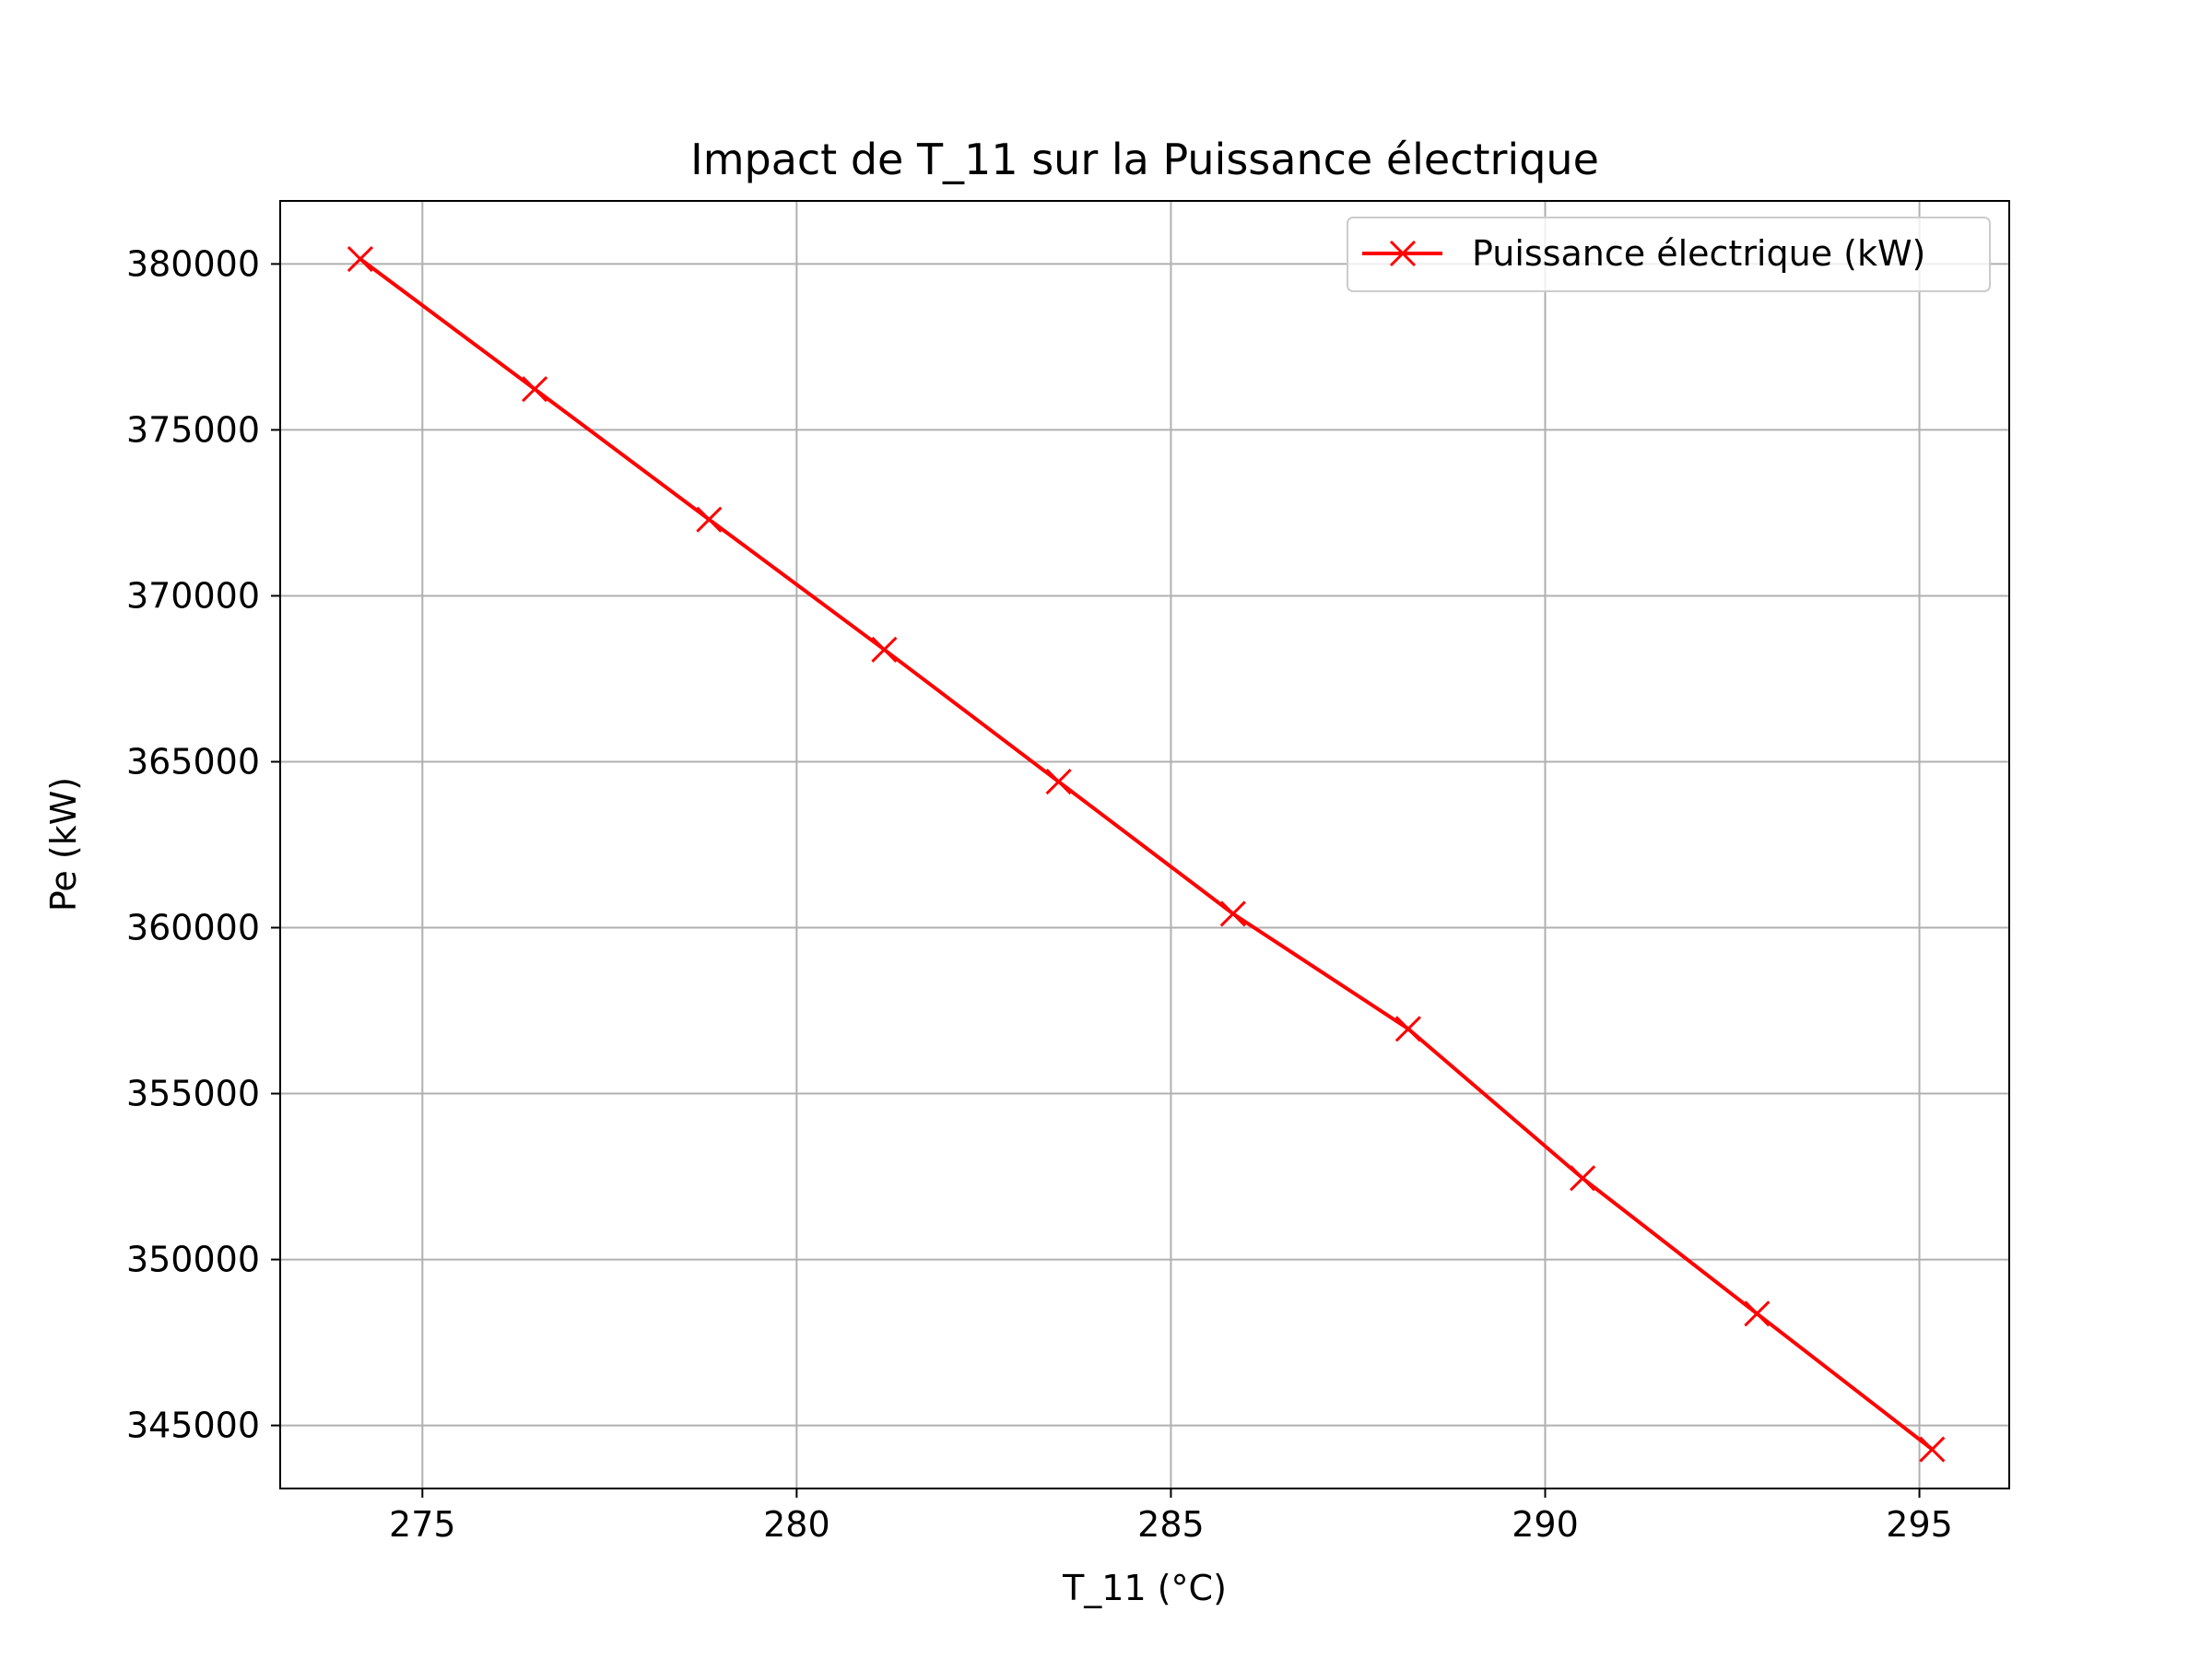 The height and width of the screenshot is (1659, 2212). I want to click on x-tick-label: 285, so click(1171, 1524).